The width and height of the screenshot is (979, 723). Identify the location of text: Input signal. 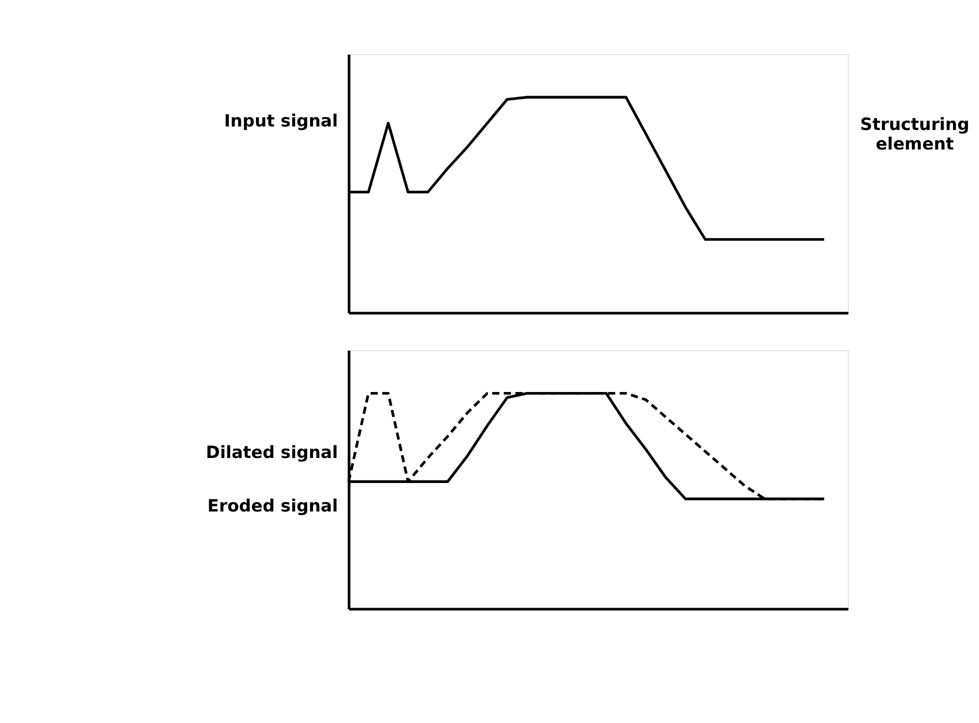
(281, 120).